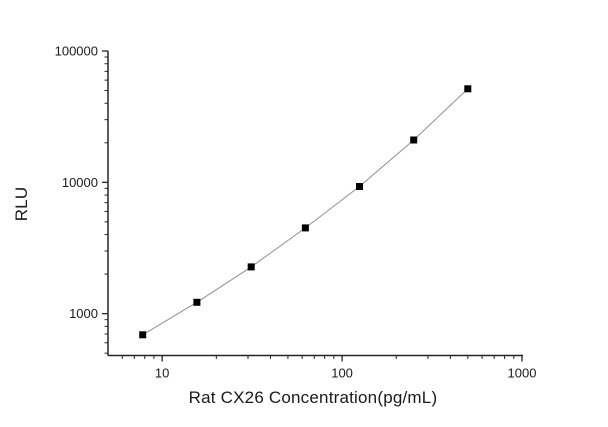 This screenshot has height=427, width=608. Describe the element at coordinates (522, 373) in the screenshot. I see `x-tick-label: 1000` at that location.